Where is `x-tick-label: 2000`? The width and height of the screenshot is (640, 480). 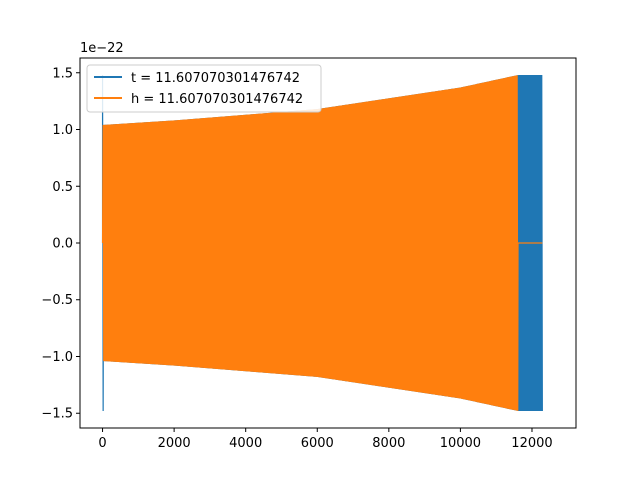
x-tick-label: 2000 is located at coordinates (174, 443).